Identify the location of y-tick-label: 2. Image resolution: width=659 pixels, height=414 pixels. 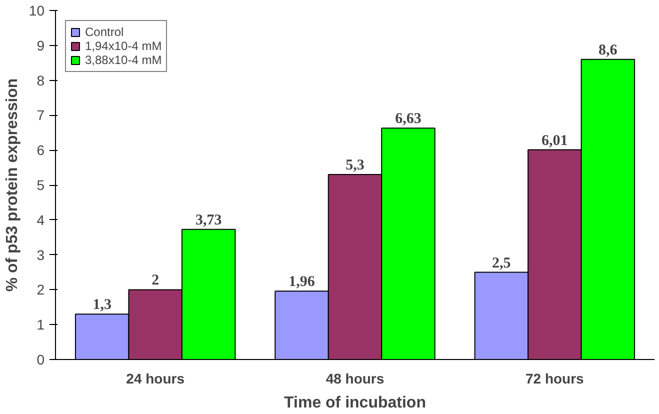
(40, 290).